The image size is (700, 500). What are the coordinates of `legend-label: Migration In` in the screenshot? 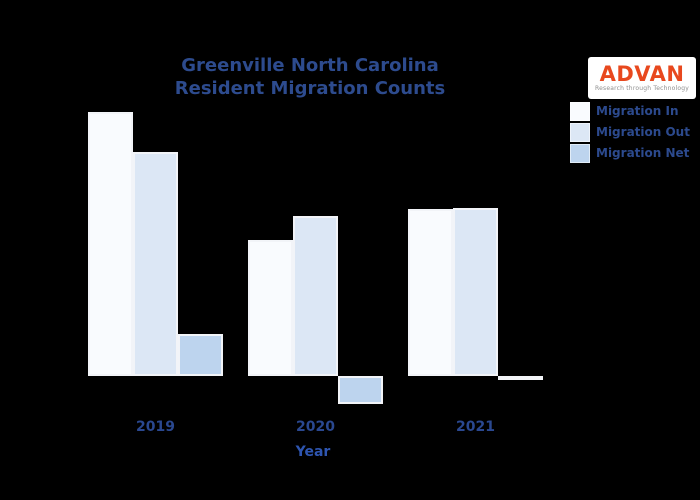 It's located at (637, 111).